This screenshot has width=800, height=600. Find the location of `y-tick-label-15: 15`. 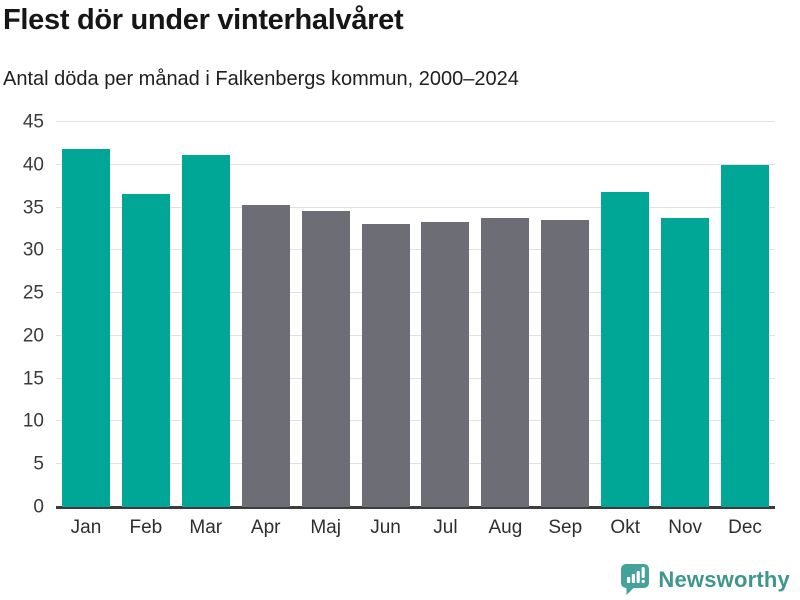

y-tick-label-15: 15 is located at coordinates (33, 379).